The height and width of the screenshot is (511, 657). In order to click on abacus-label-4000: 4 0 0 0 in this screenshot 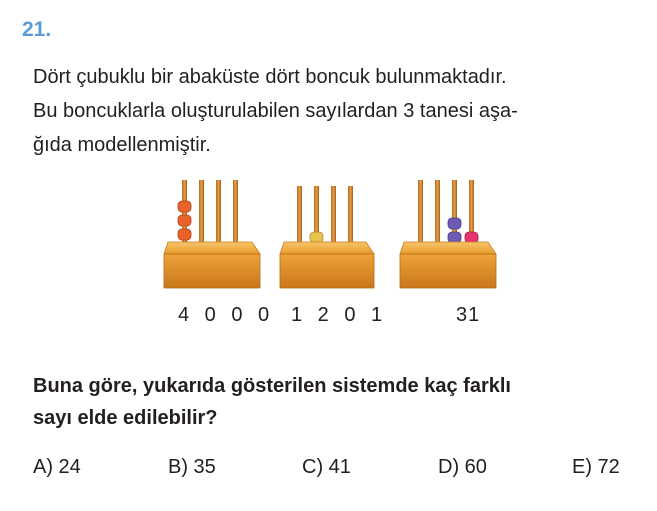, I will do `click(226, 315)`.